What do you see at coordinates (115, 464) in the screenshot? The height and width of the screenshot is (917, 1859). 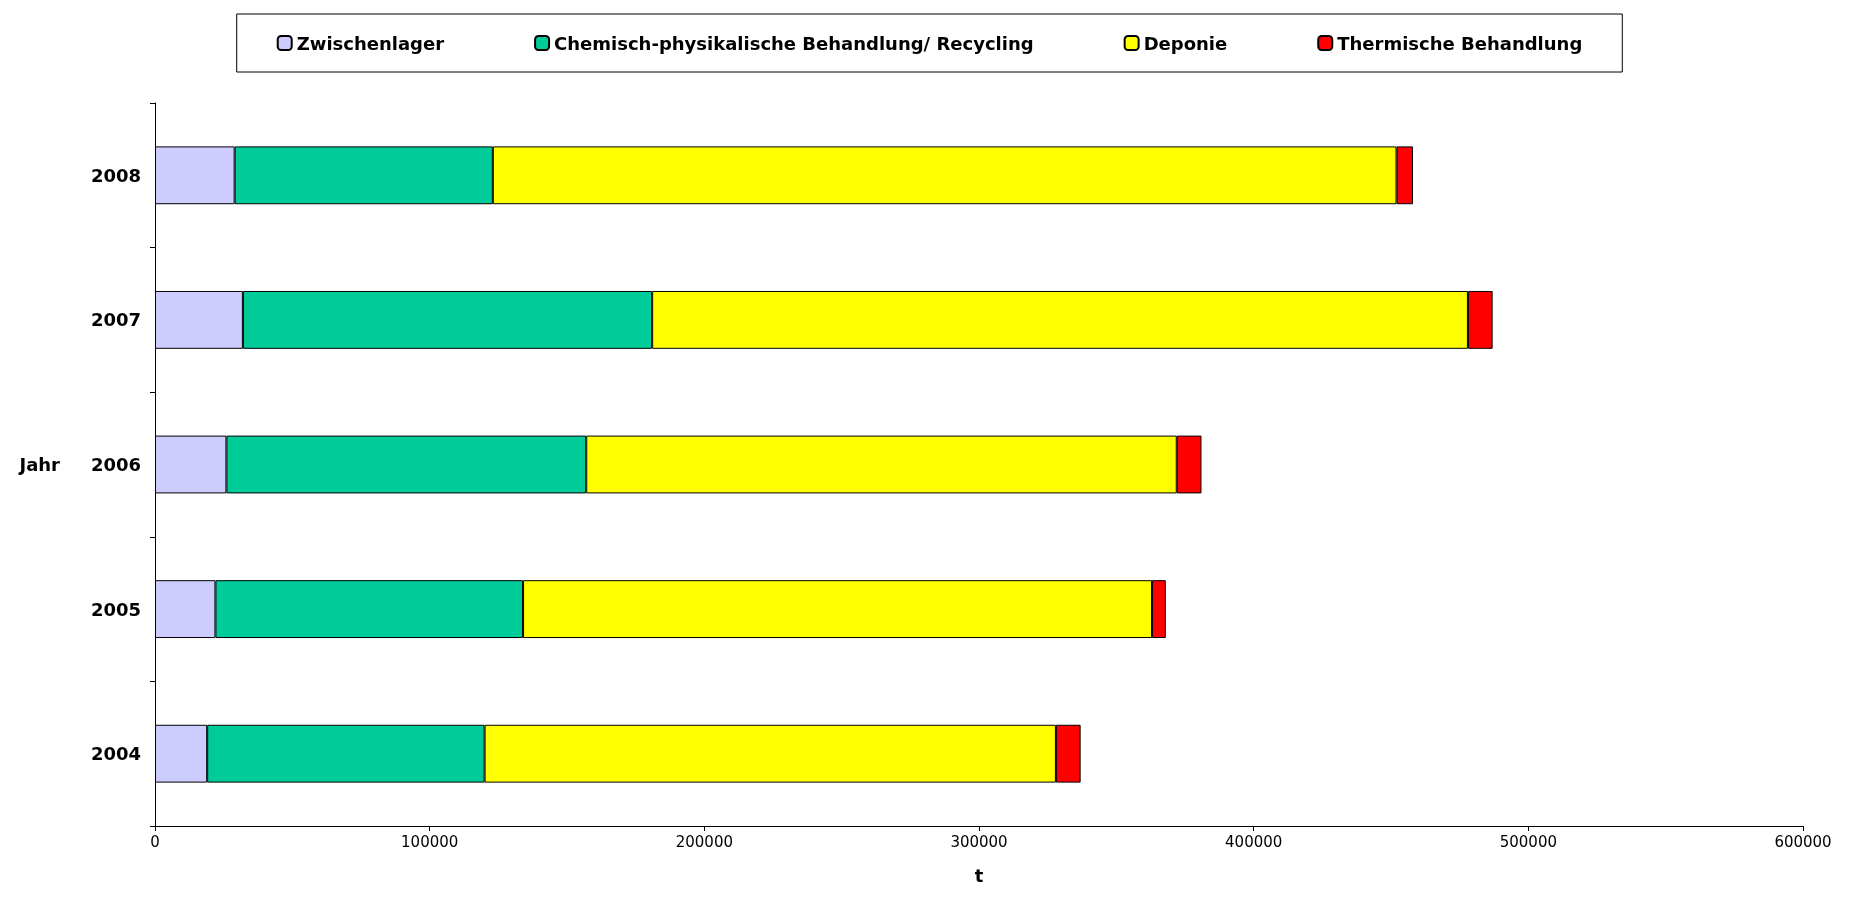 I see `y-tick-label: 2006` at bounding box center [115, 464].